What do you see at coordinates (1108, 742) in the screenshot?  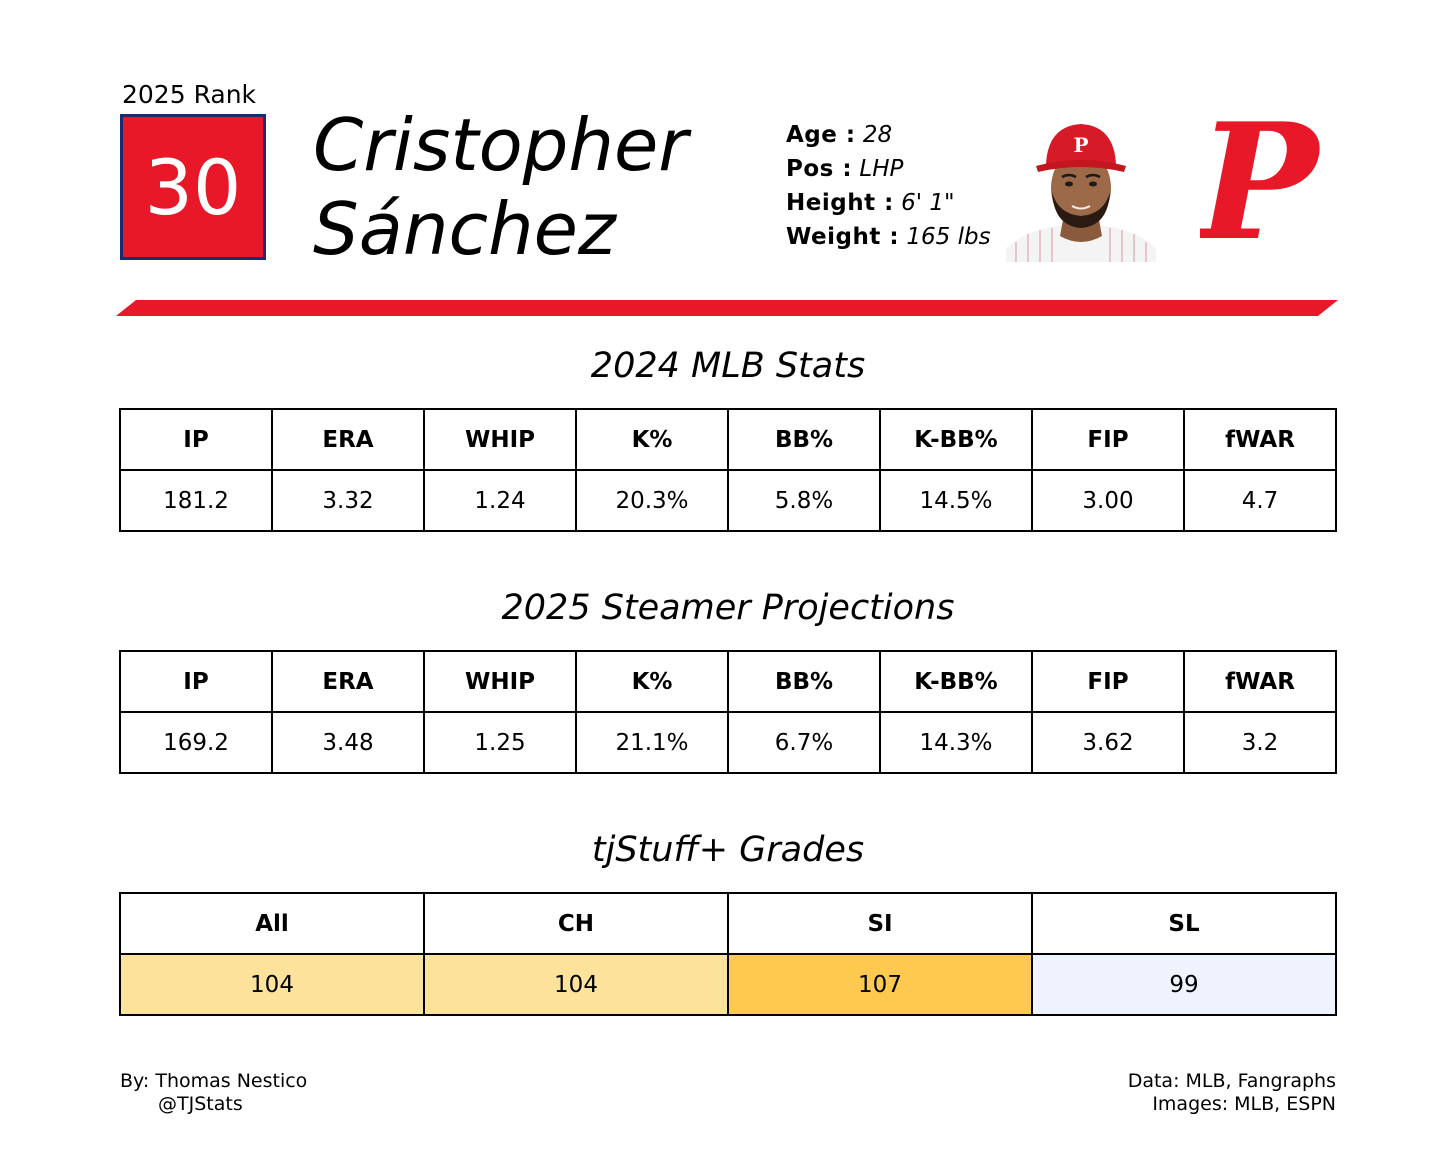 I see `value-cell: 3.62` at bounding box center [1108, 742].